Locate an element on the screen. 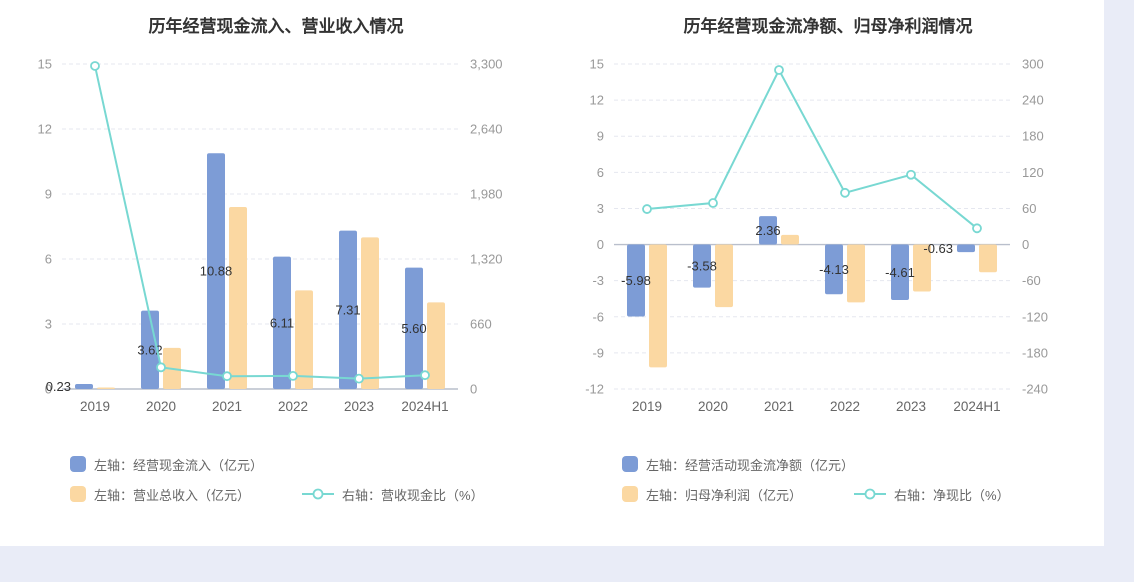 This screenshot has height=582, width=1134. chart-title-right: 历年经营现金流净额、归母净利润情况 is located at coordinates (828, 26).